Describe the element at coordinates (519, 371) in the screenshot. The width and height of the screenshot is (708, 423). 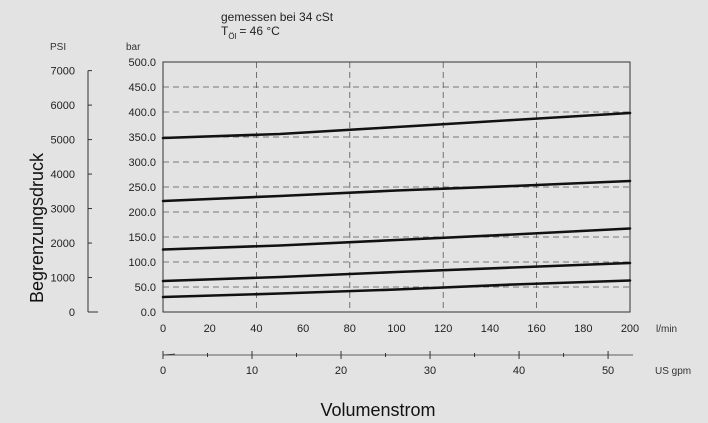
I see `gpm-tick-label: 40` at that location.